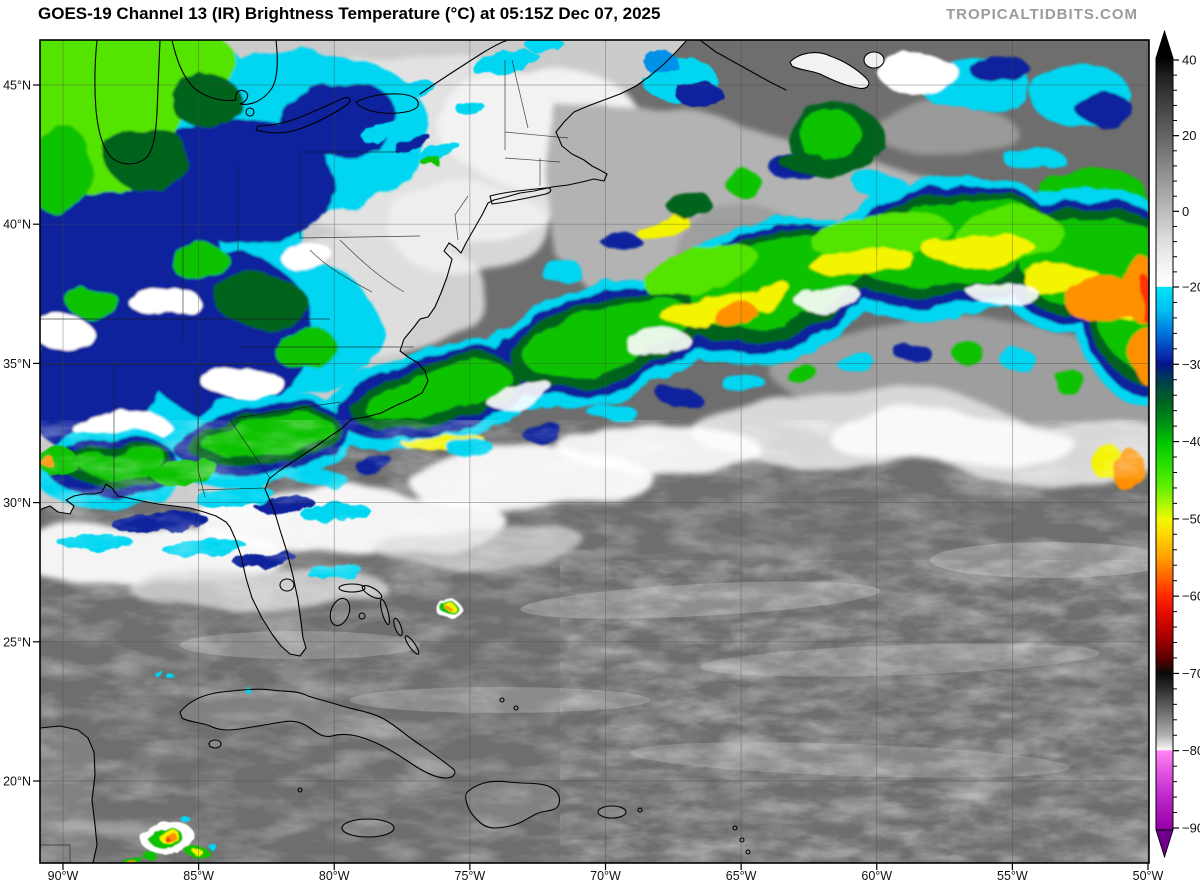  Describe the element at coordinates (17, 364) in the screenshot. I see `lat-label: 35°N` at that location.